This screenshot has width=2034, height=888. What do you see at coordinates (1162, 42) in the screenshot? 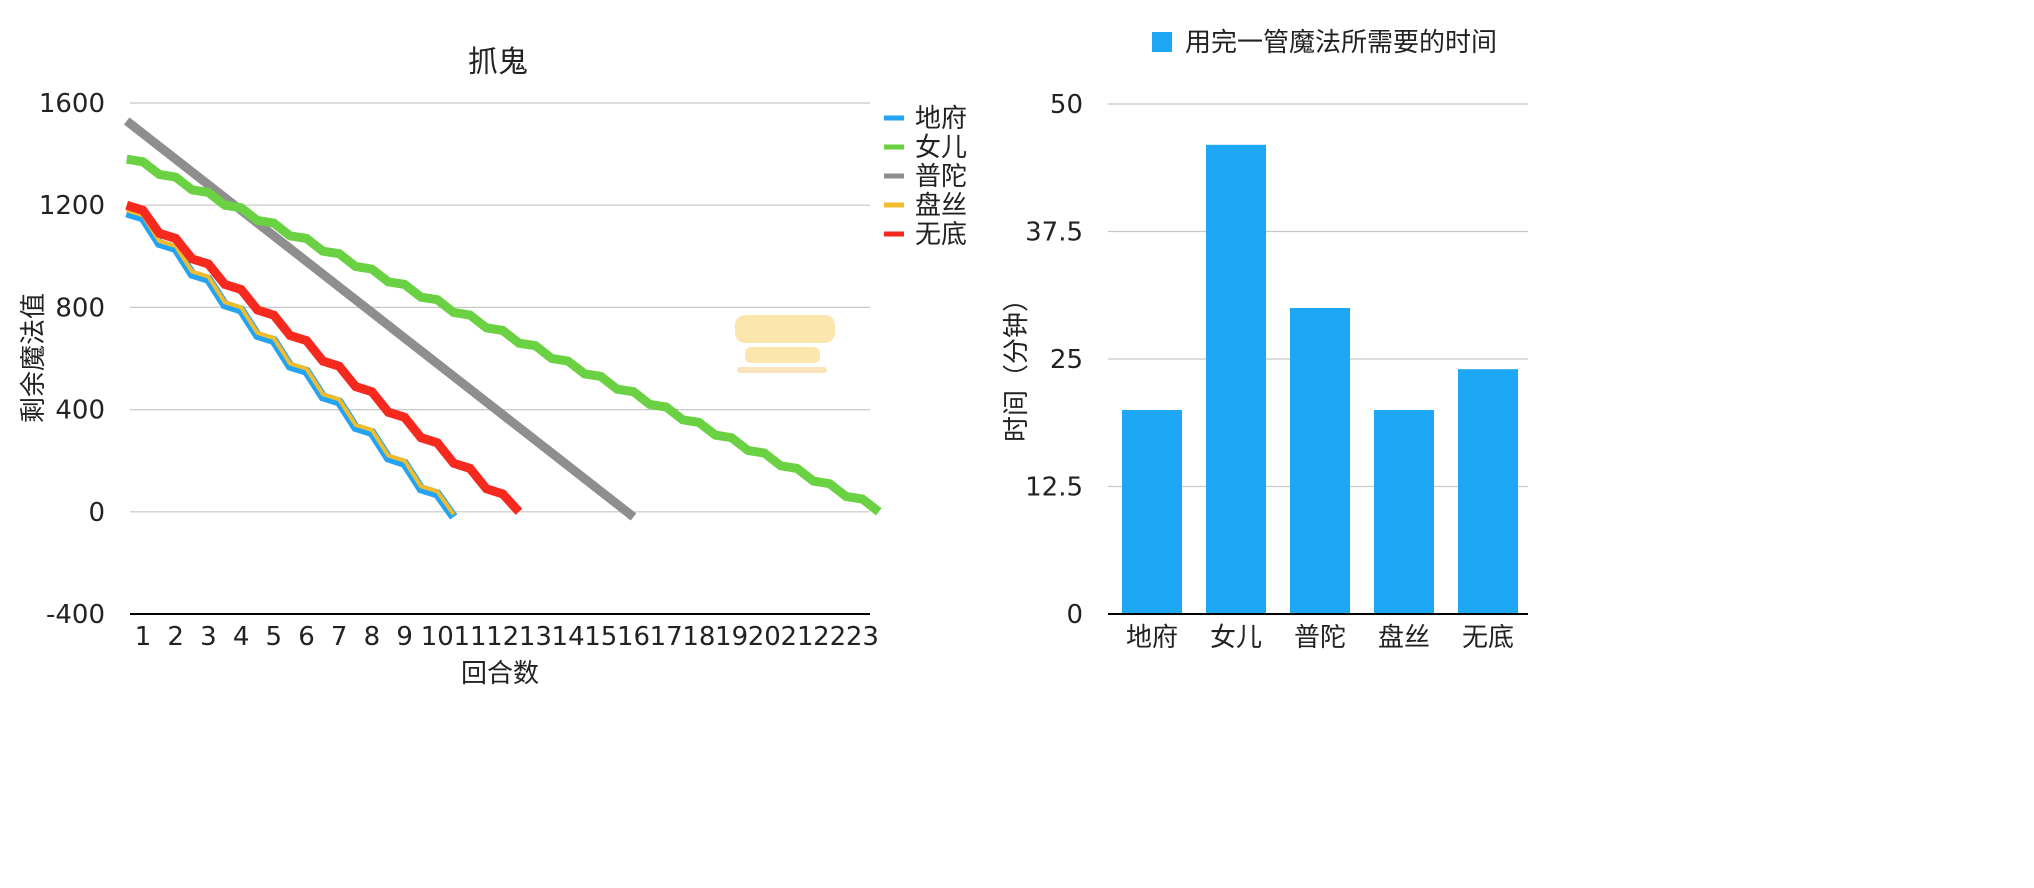
I see `legend-swatch` at bounding box center [1162, 42].